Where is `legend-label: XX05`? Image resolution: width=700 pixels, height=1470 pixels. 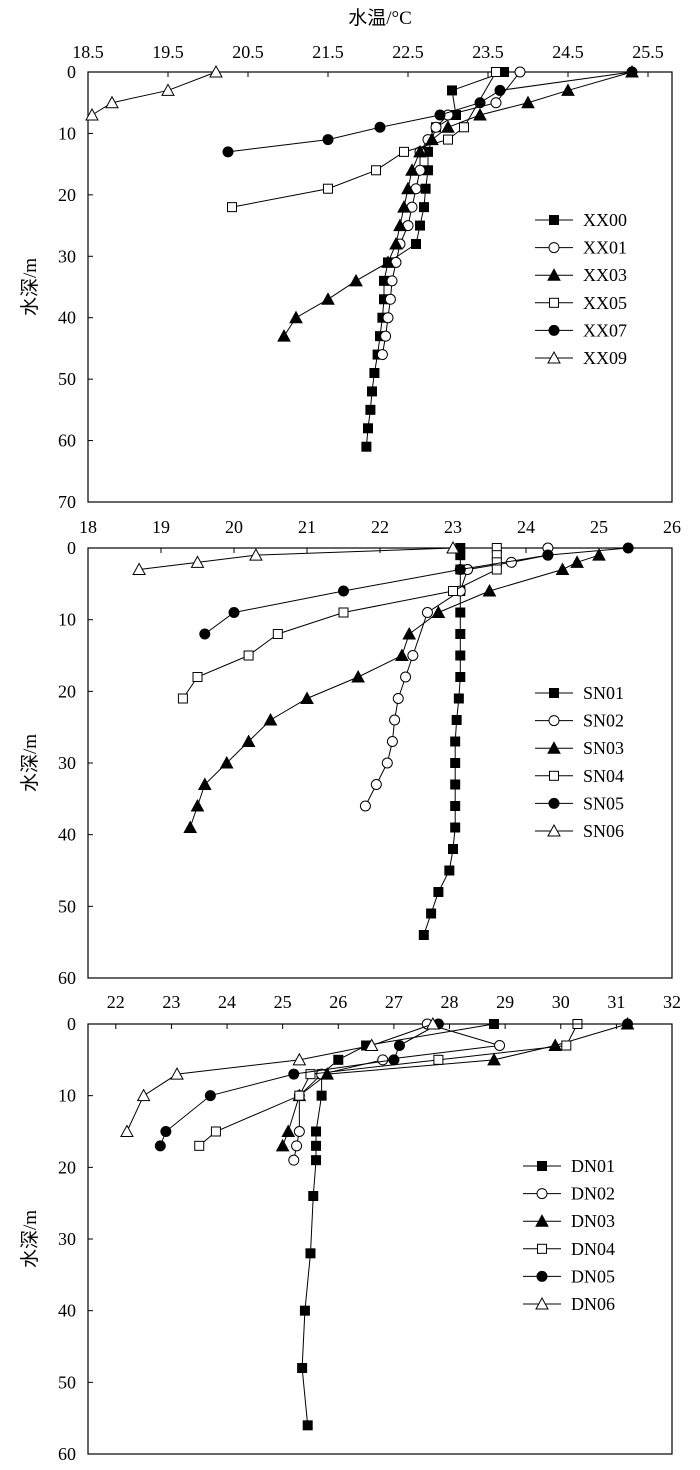
legend-label: XX05 is located at coordinates (605, 303).